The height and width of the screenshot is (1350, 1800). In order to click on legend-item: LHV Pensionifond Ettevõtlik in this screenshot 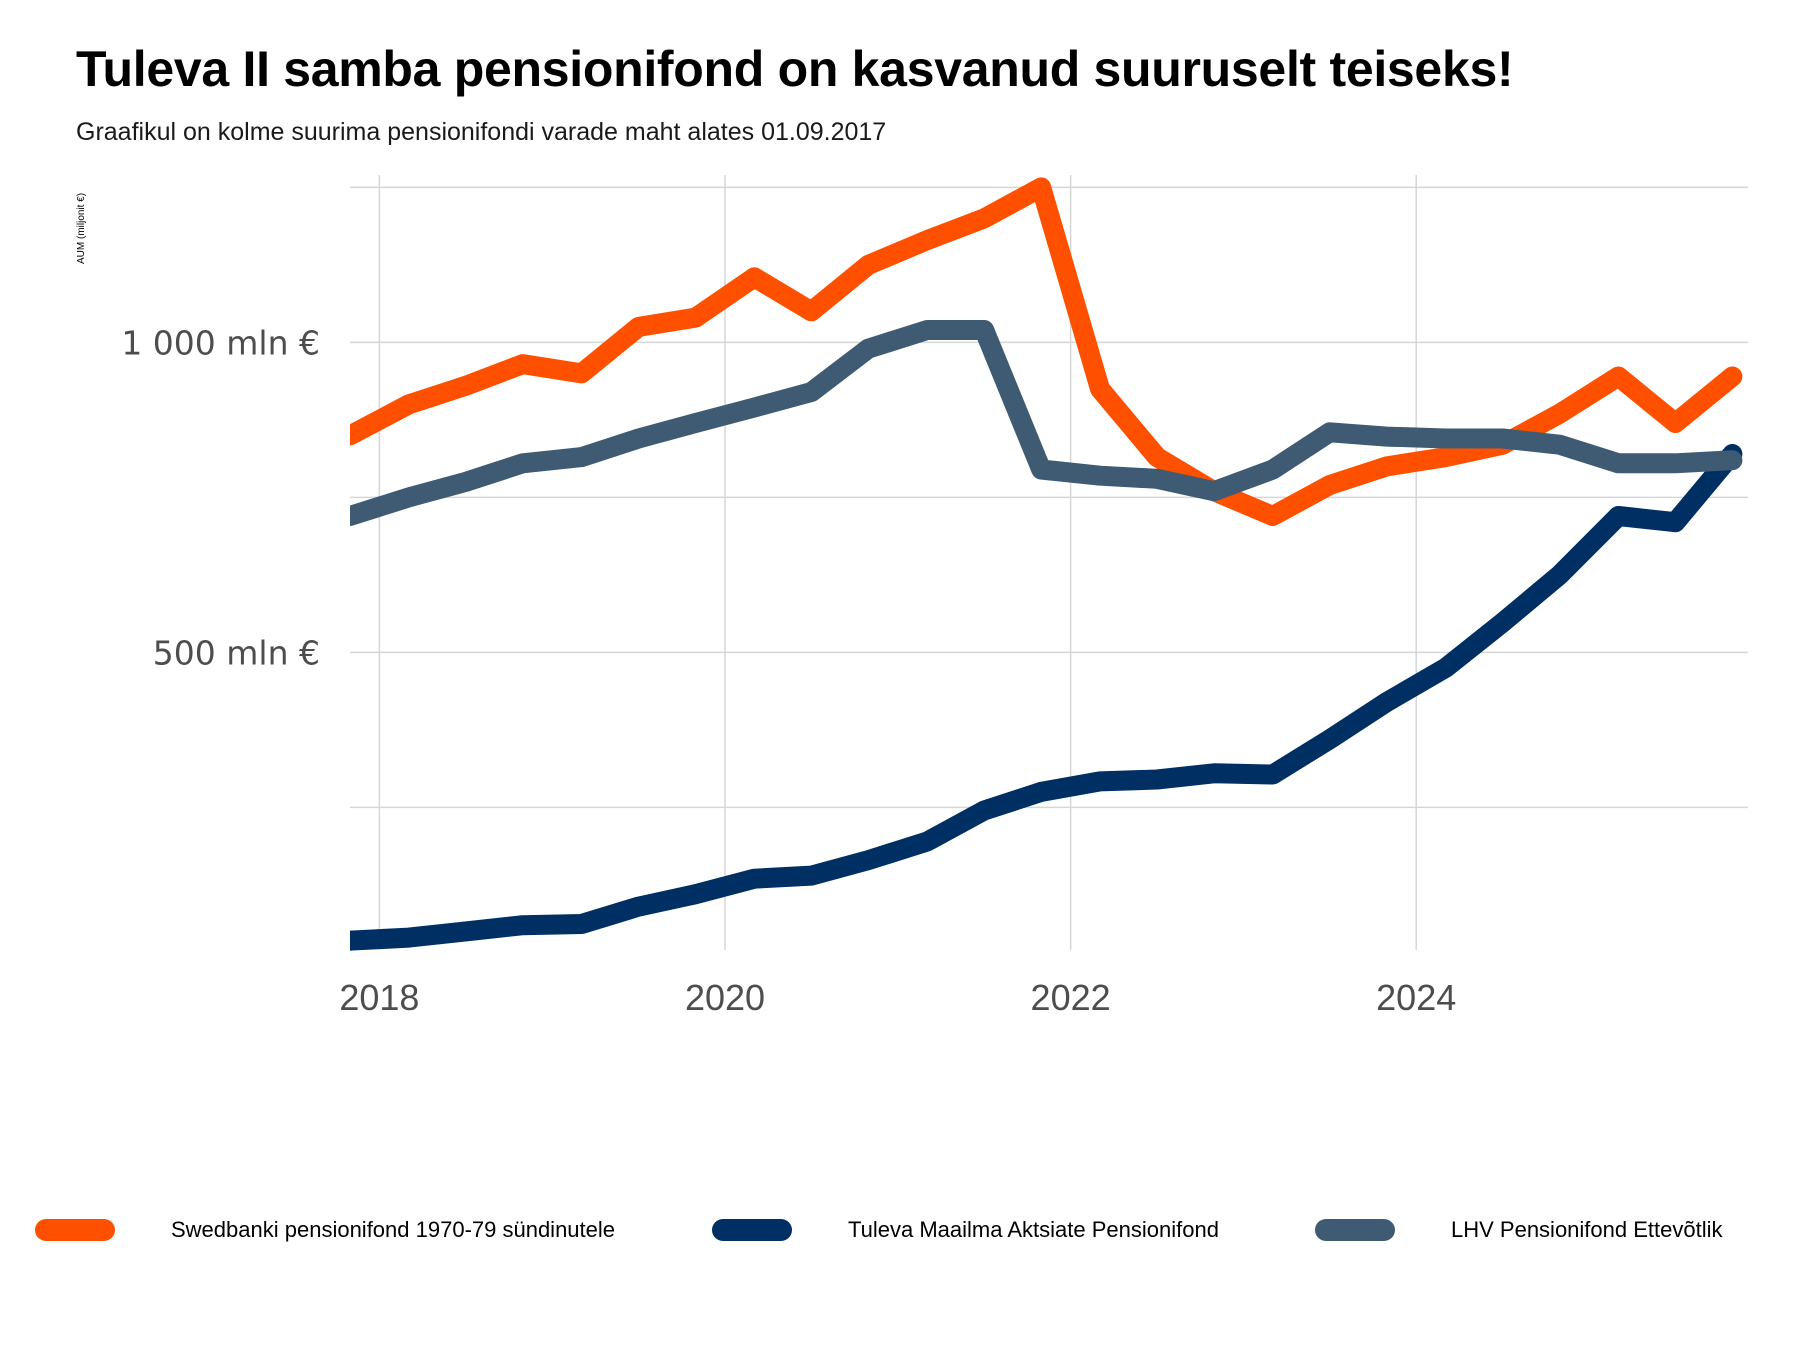, I will do `click(1519, 1230)`.